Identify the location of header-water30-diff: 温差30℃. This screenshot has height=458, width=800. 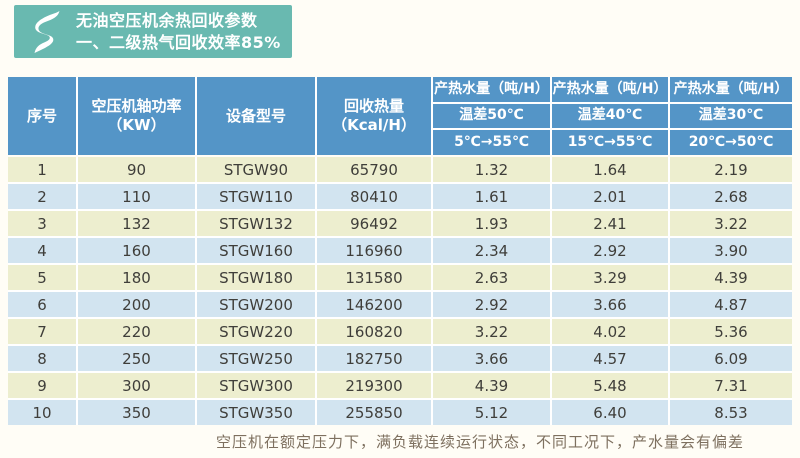
(731, 116).